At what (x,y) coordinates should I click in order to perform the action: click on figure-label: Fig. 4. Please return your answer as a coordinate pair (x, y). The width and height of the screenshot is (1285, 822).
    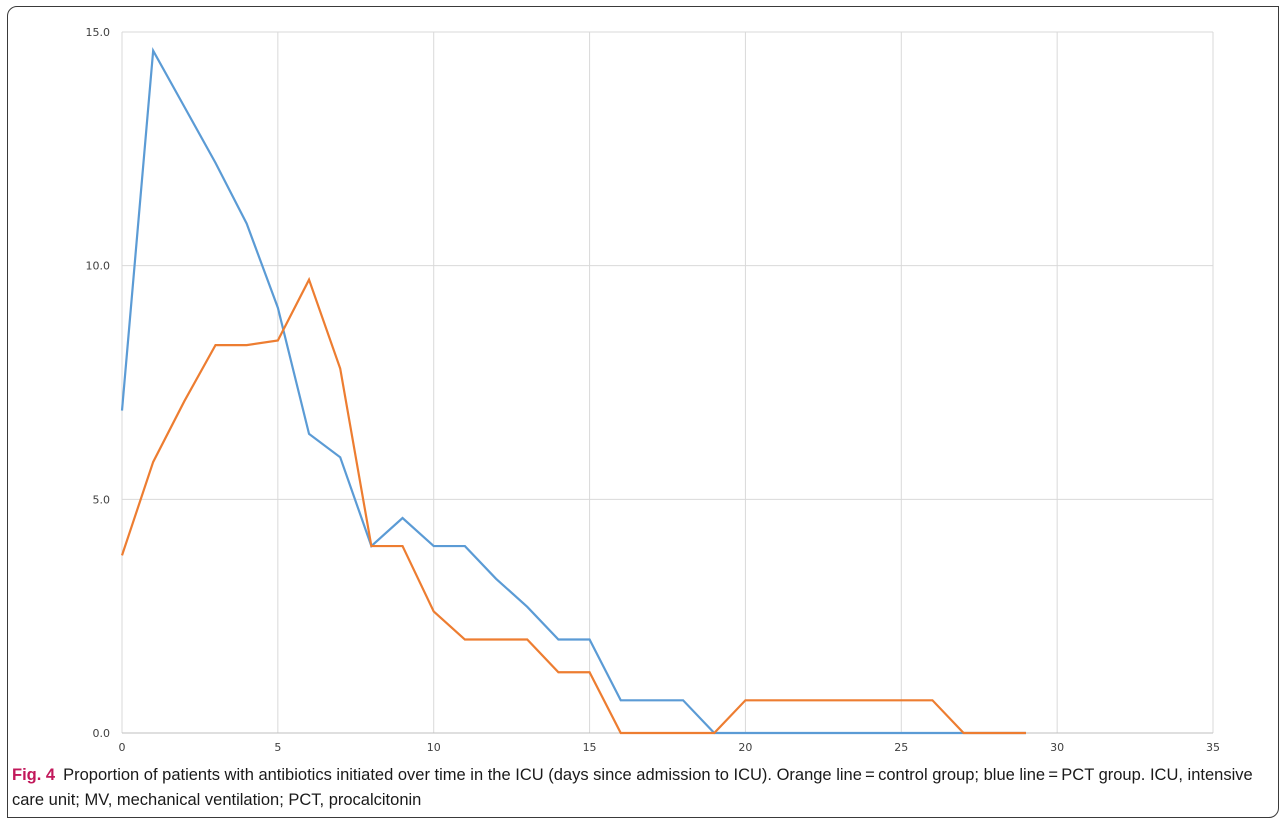
    Looking at the image, I should click on (34, 775).